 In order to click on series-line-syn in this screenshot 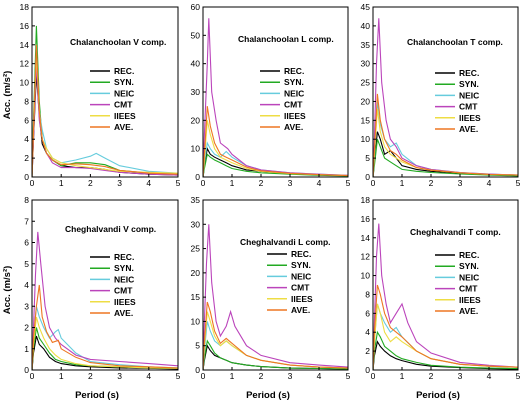, I will do `click(105, 101)`.